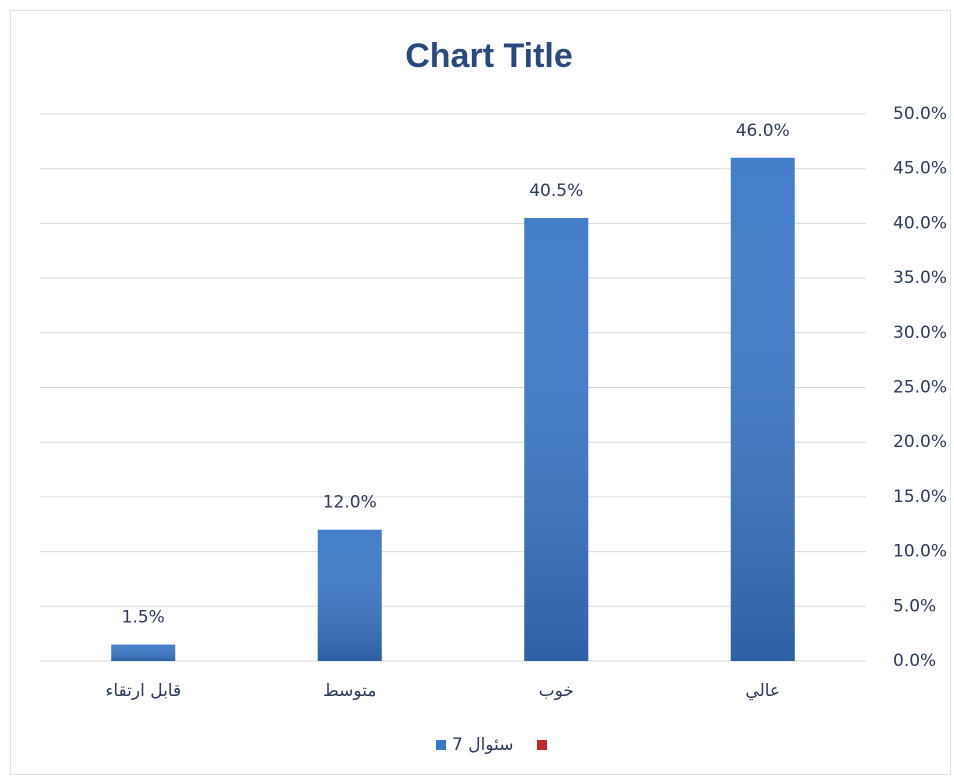  What do you see at coordinates (920, 114) in the screenshot?
I see `y-tick-label: 50.0%` at bounding box center [920, 114].